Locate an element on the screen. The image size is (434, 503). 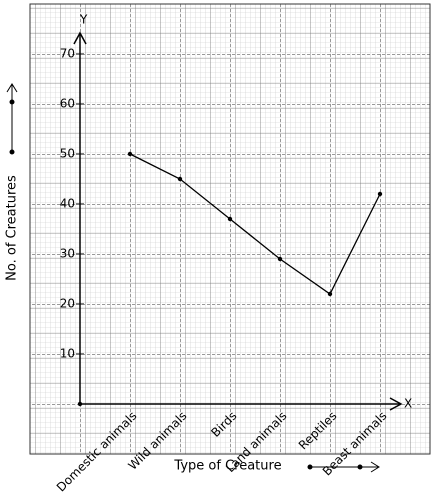
x-axis-label: Type of Creature is located at coordinates (227, 466).